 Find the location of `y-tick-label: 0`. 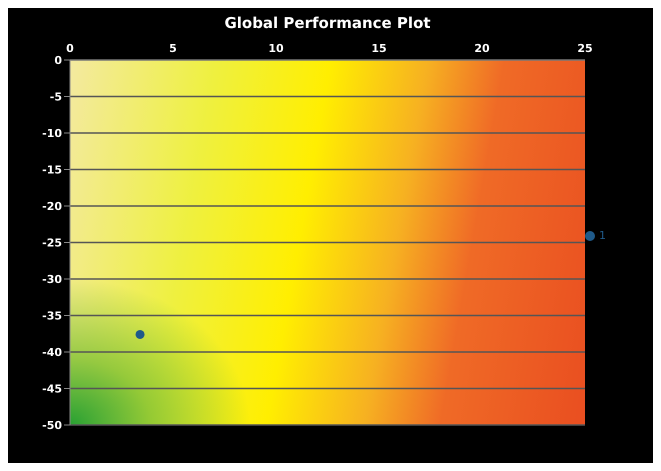

y-tick-label: 0 is located at coordinates (58, 60).